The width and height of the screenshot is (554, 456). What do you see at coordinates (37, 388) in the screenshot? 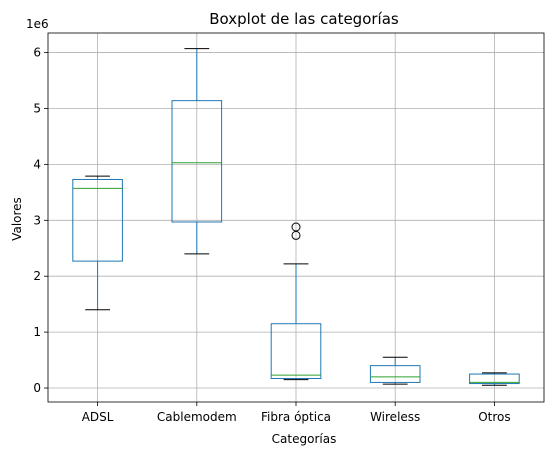
I see `y-tick-label: 0` at bounding box center [37, 388].